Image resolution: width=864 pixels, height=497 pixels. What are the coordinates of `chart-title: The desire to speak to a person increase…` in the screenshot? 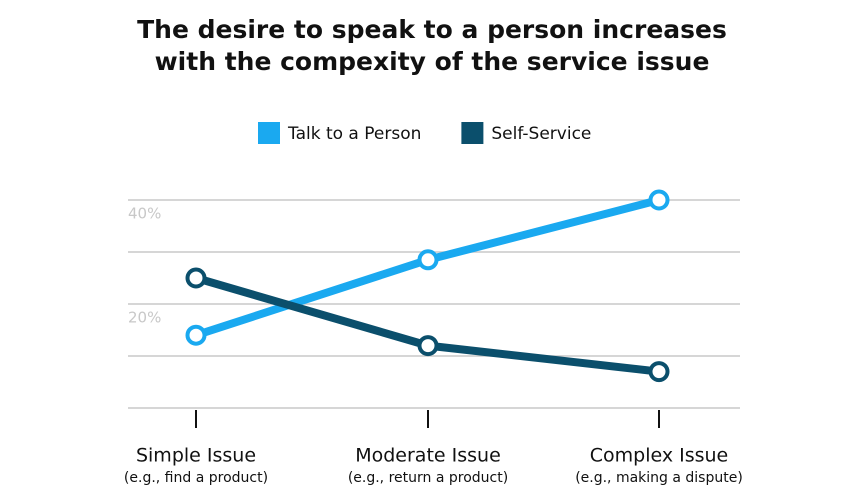 It's located at (432, 29).